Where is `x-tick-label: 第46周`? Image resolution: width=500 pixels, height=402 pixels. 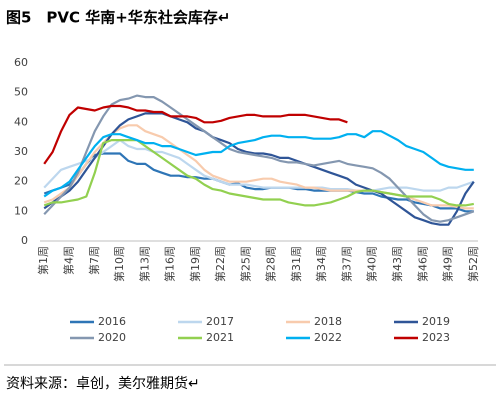 x-tick-label: 第46周 is located at coordinates (422, 264).